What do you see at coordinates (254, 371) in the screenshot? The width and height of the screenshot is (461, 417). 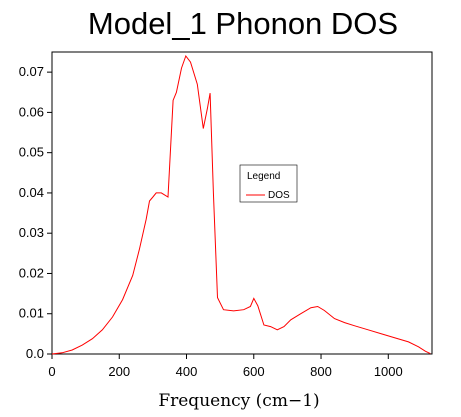 I see `x-tick-label: 600` at bounding box center [254, 371].